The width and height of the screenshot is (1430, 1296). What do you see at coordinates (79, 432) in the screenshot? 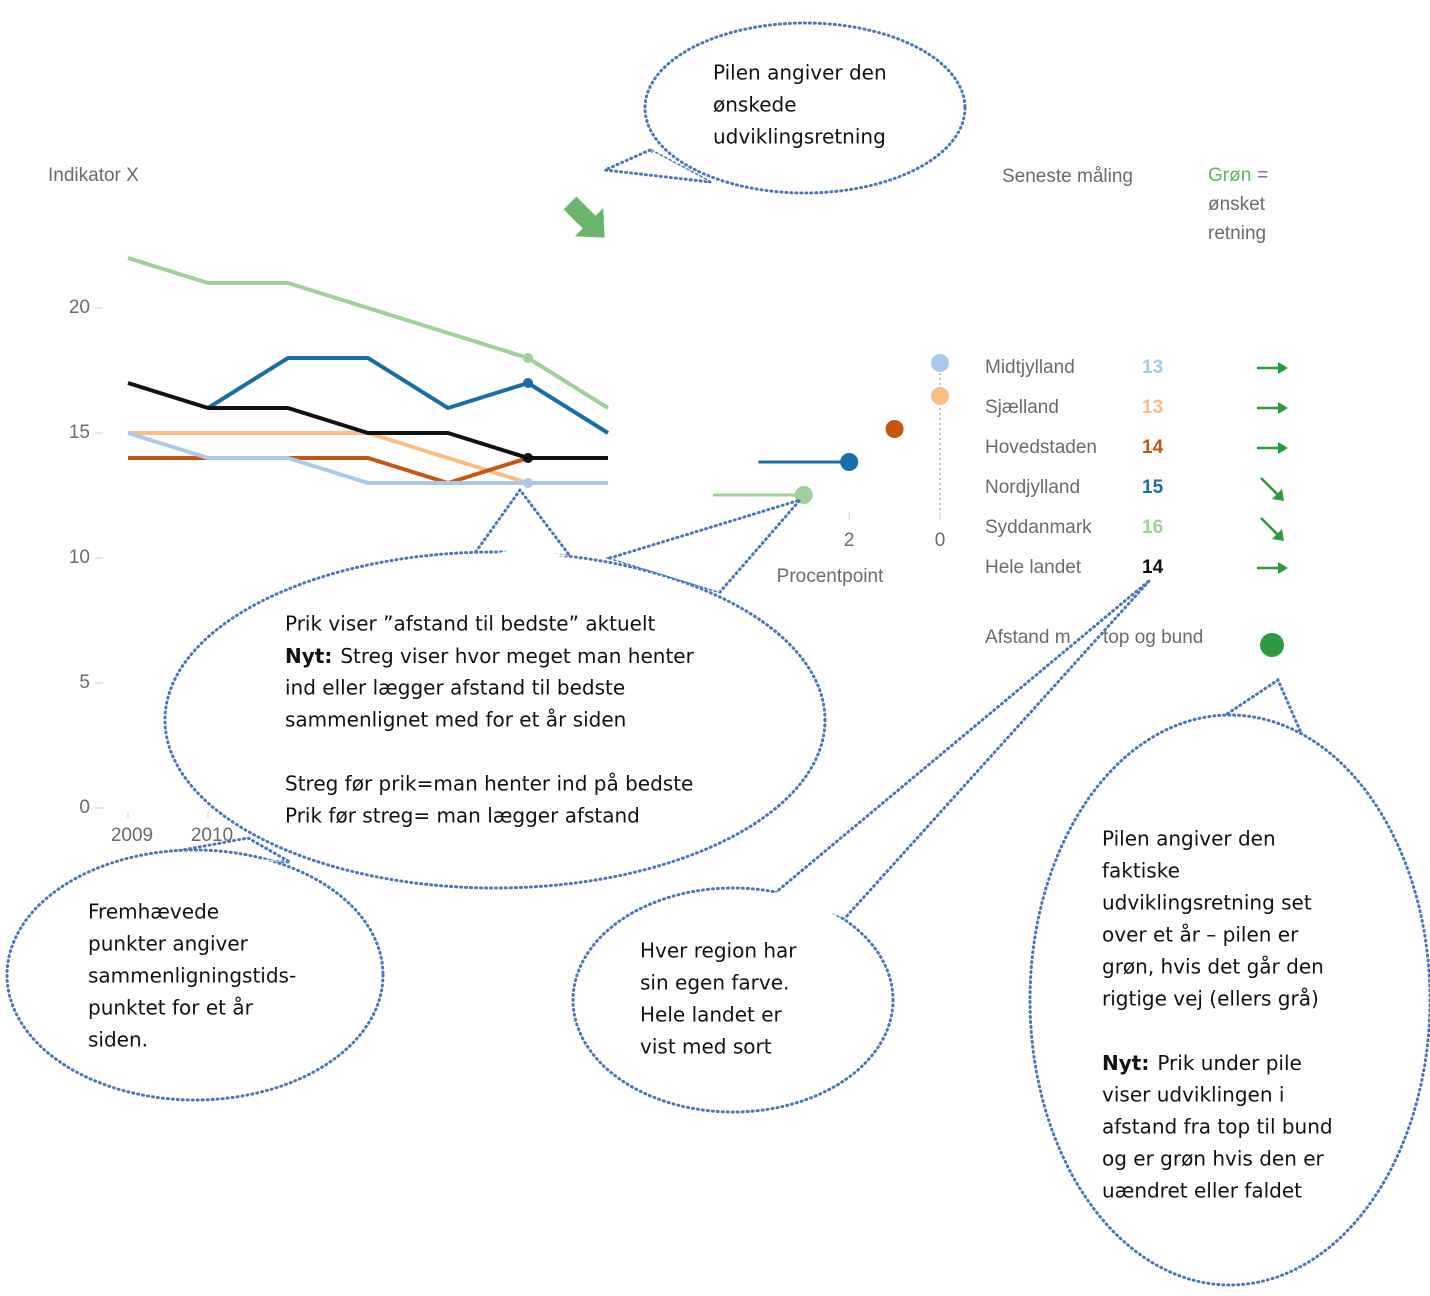
I see `y-tick-label: 15` at bounding box center [79, 432].